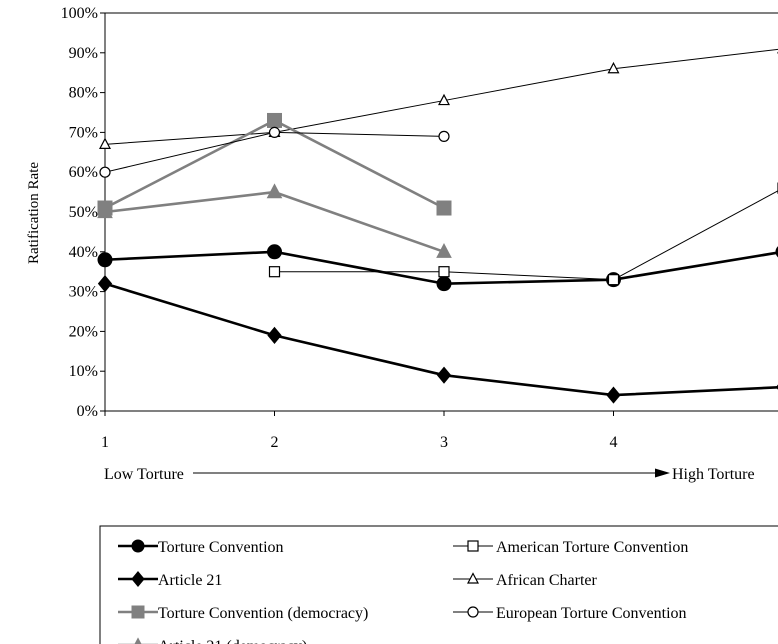  What do you see at coordinates (473, 546) in the screenshot?
I see `legend-marker-american-torture-convention` at bounding box center [473, 546].